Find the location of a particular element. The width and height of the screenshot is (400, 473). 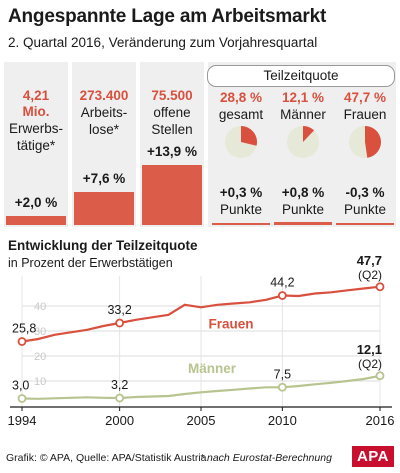

teilzeit-label: gesamt is located at coordinates (241, 114).